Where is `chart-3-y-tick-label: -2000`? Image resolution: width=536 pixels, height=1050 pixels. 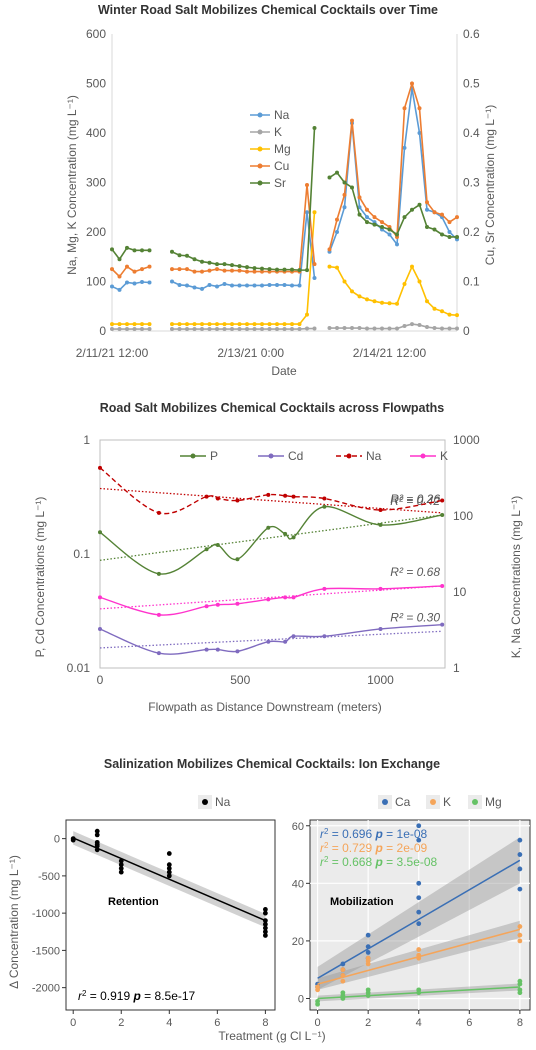
chart-3-y-tick-label: -2000 is located at coordinates (46, 989).